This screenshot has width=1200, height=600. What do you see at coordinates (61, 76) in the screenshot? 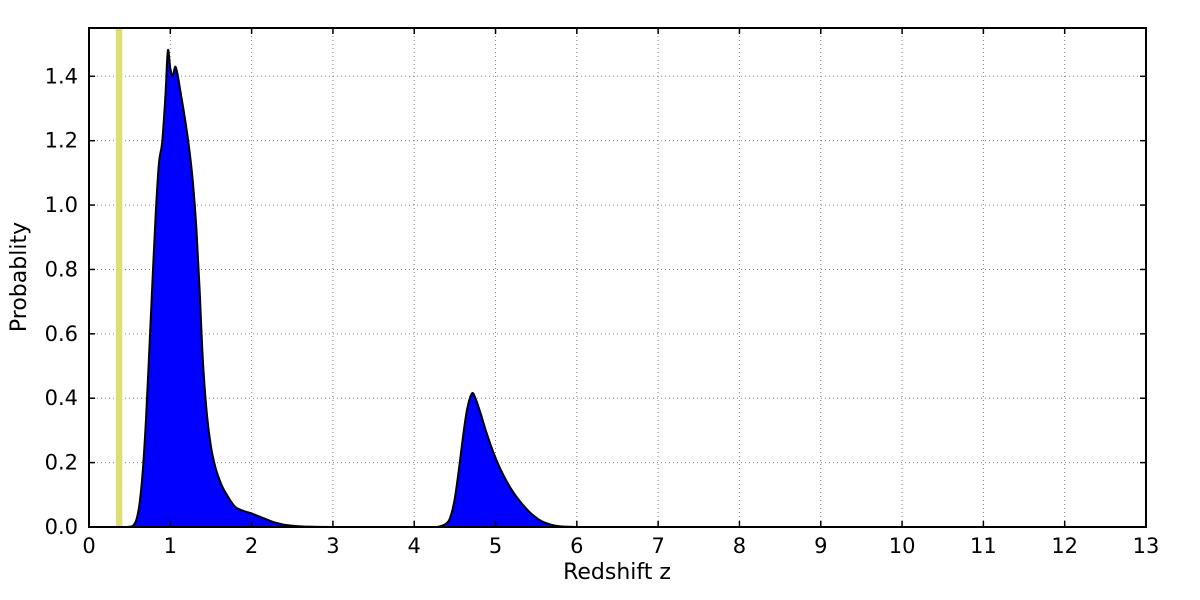
I see `y-tick-label: 1.4` at bounding box center [61, 76].